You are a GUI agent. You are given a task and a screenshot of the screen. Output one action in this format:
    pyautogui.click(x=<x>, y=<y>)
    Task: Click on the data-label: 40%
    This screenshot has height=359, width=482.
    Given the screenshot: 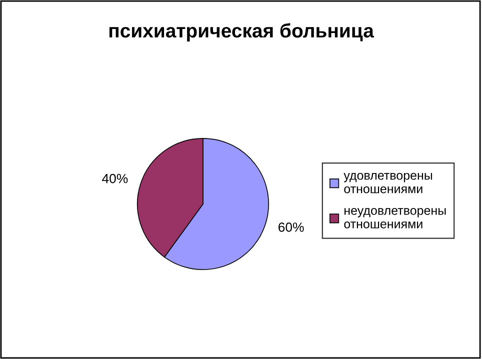 What is the action you would take?
    pyautogui.click(x=115, y=179)
    